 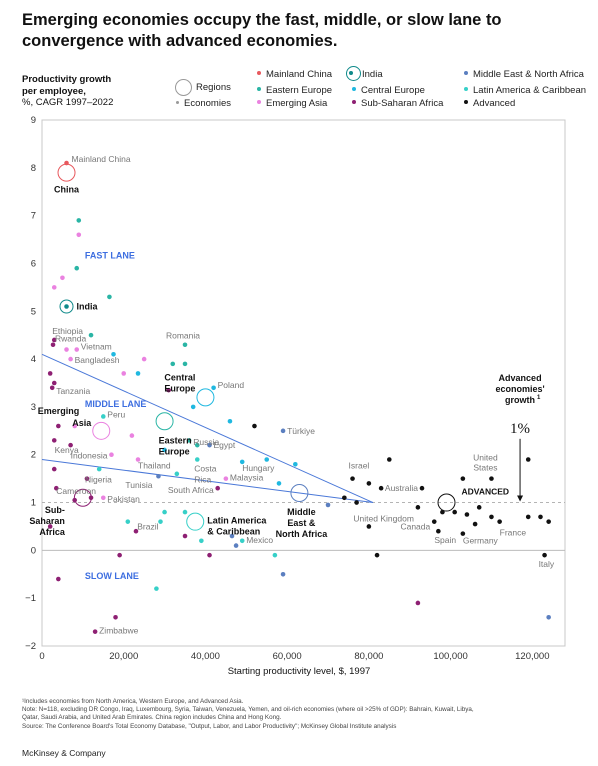 I want to click on legend-label: Latin America & Caribbean, so click(x=530, y=90).